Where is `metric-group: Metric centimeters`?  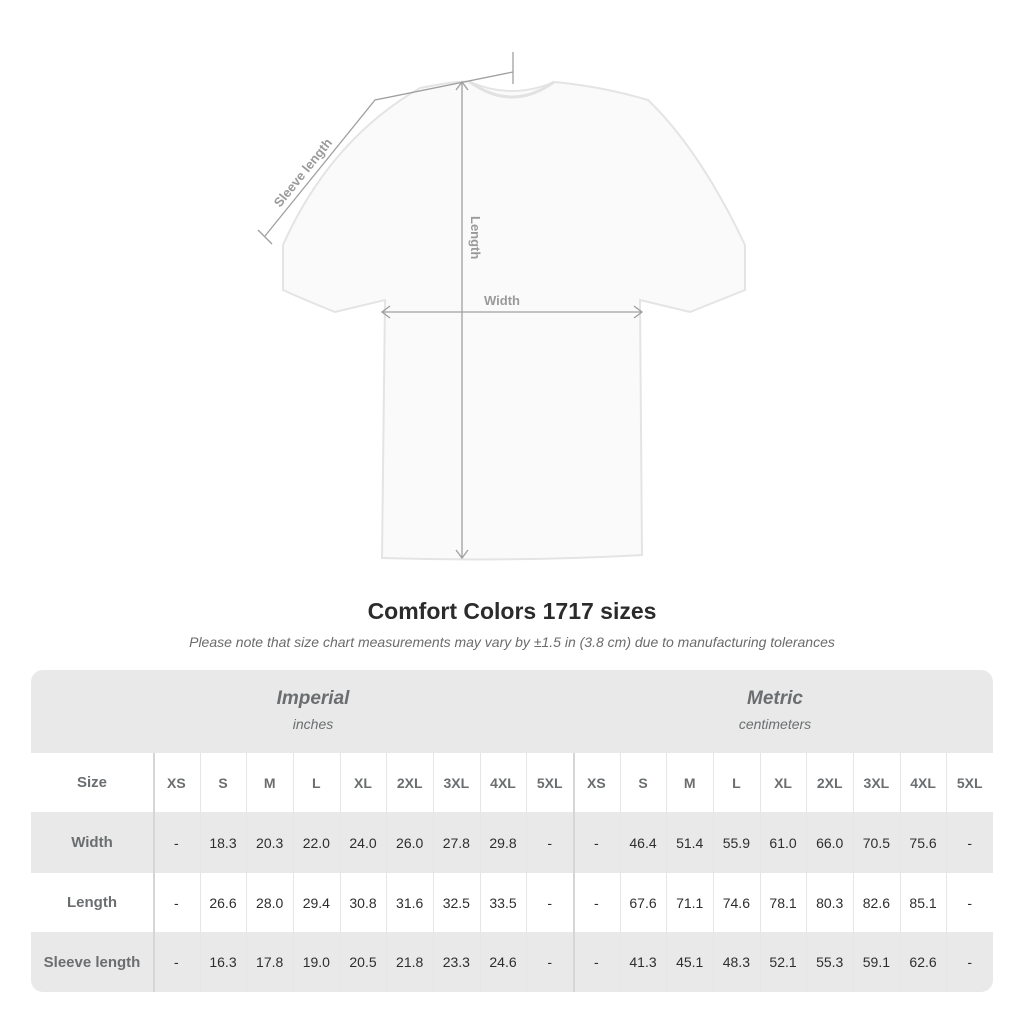
metric-group: Metric centimeters is located at coordinates (775, 711).